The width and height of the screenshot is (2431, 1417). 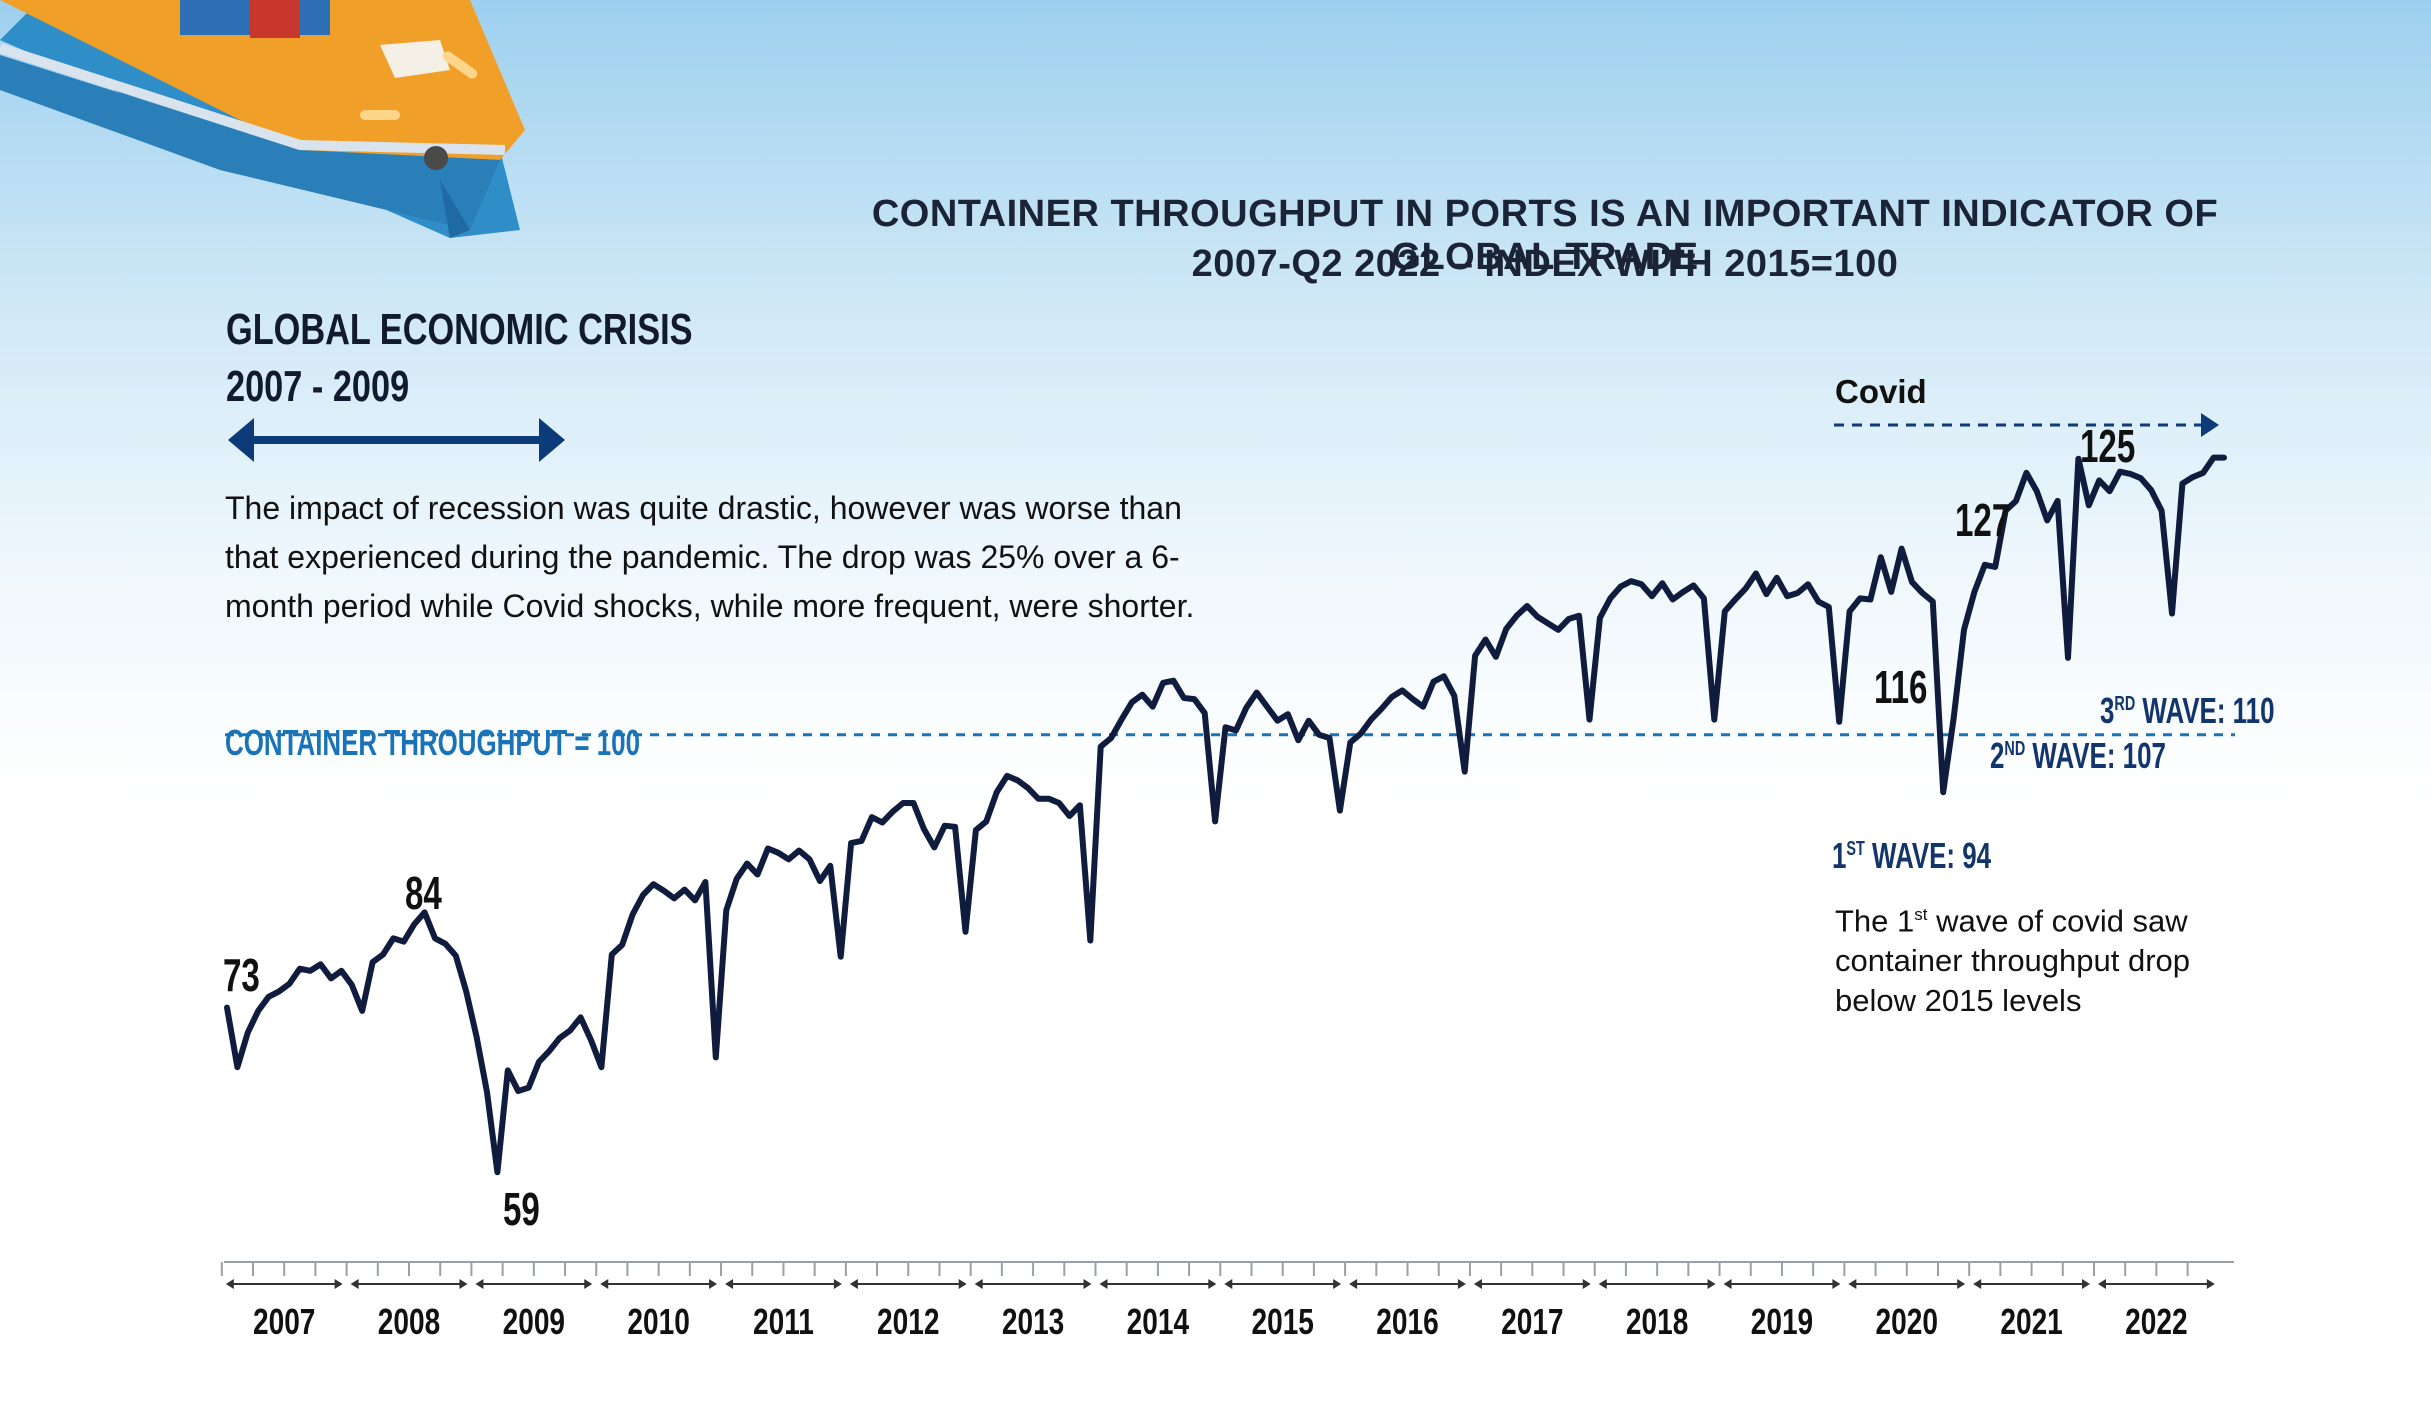 What do you see at coordinates (1282, 1322) in the screenshot?
I see `x-tick-label: 2015` at bounding box center [1282, 1322].